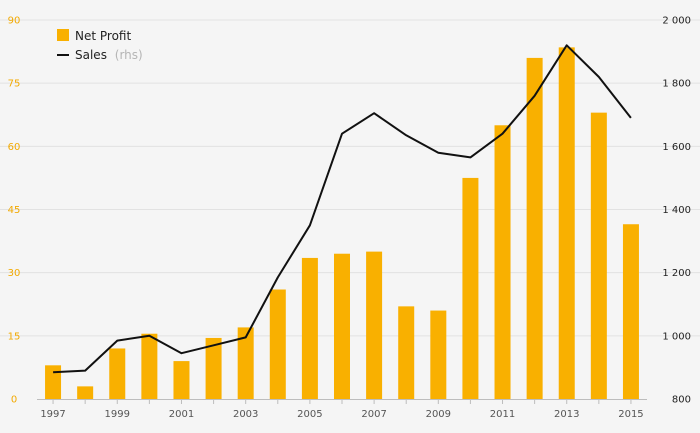  What do you see at coordinates (502, 414) in the screenshot?
I see `x-tick-label: 2011` at bounding box center [502, 414].